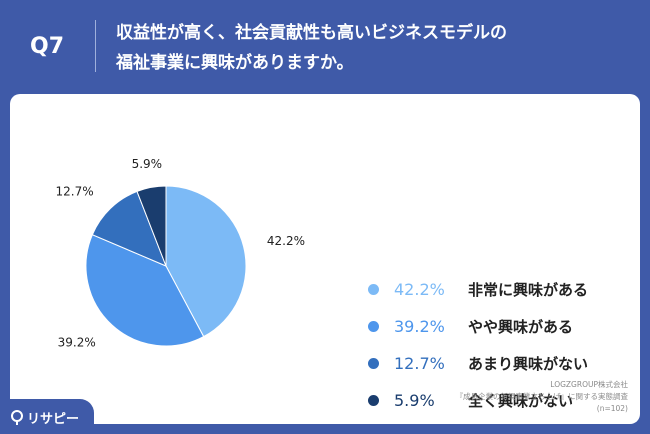 This screenshot has height=434, width=650. Describe the element at coordinates (286, 241) in the screenshot. I see `pie-data-label: 42.2%` at that location.